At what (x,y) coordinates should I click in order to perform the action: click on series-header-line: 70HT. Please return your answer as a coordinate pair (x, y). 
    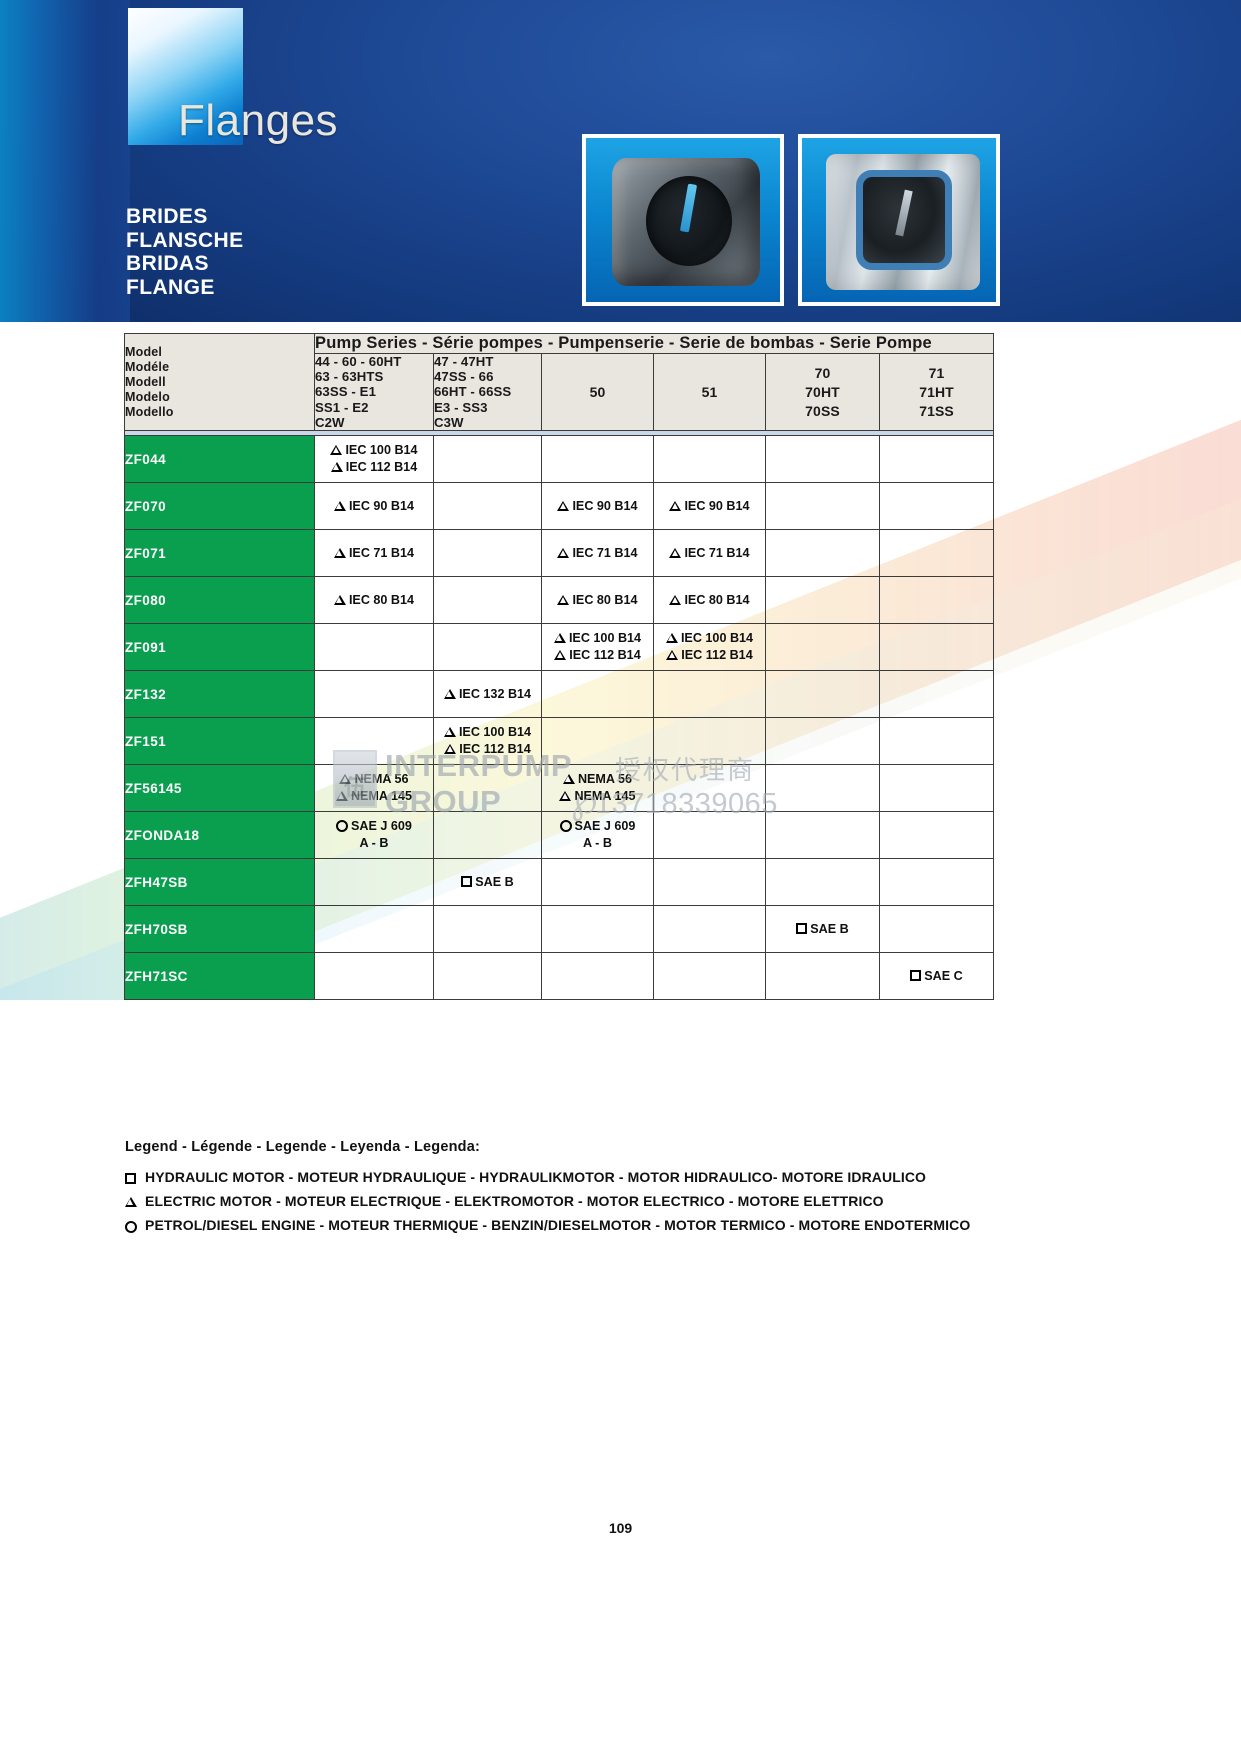
    Looking at the image, I should click on (822, 391).